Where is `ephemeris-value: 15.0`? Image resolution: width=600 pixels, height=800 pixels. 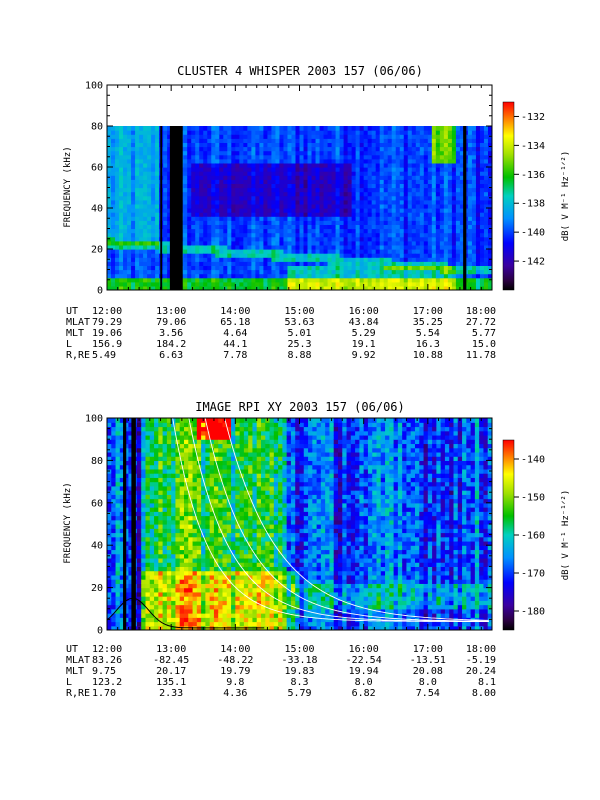 ephemeris-value: 15.0 is located at coordinates (484, 344).